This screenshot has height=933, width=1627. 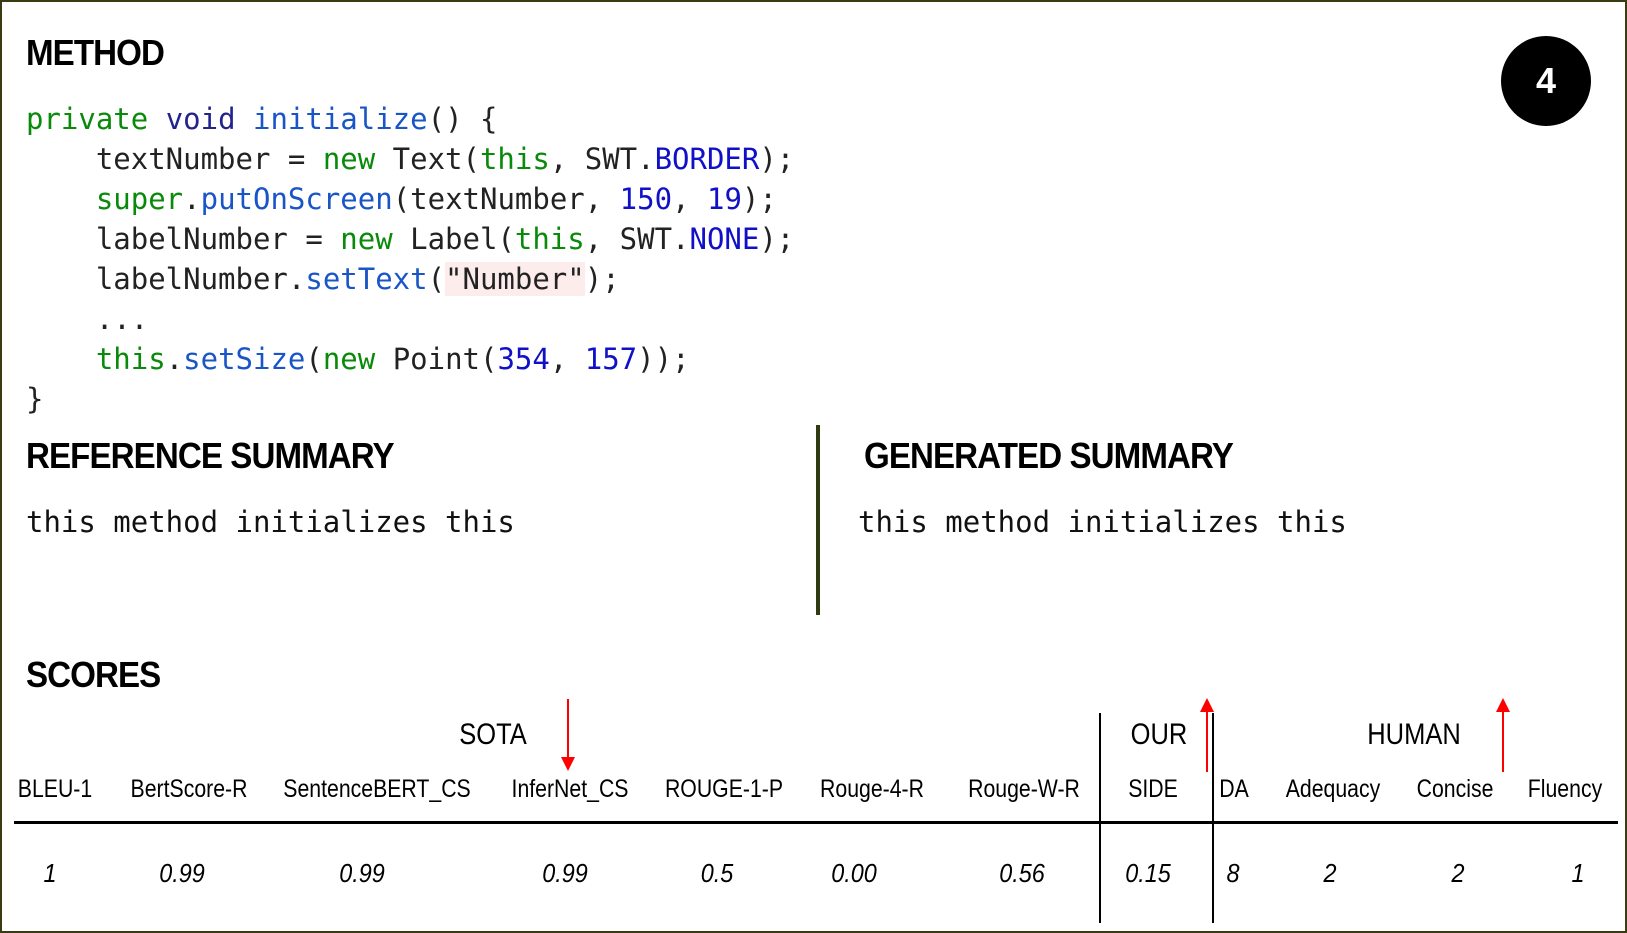 I want to click on scores-title: SCORES, so click(x=93, y=674).